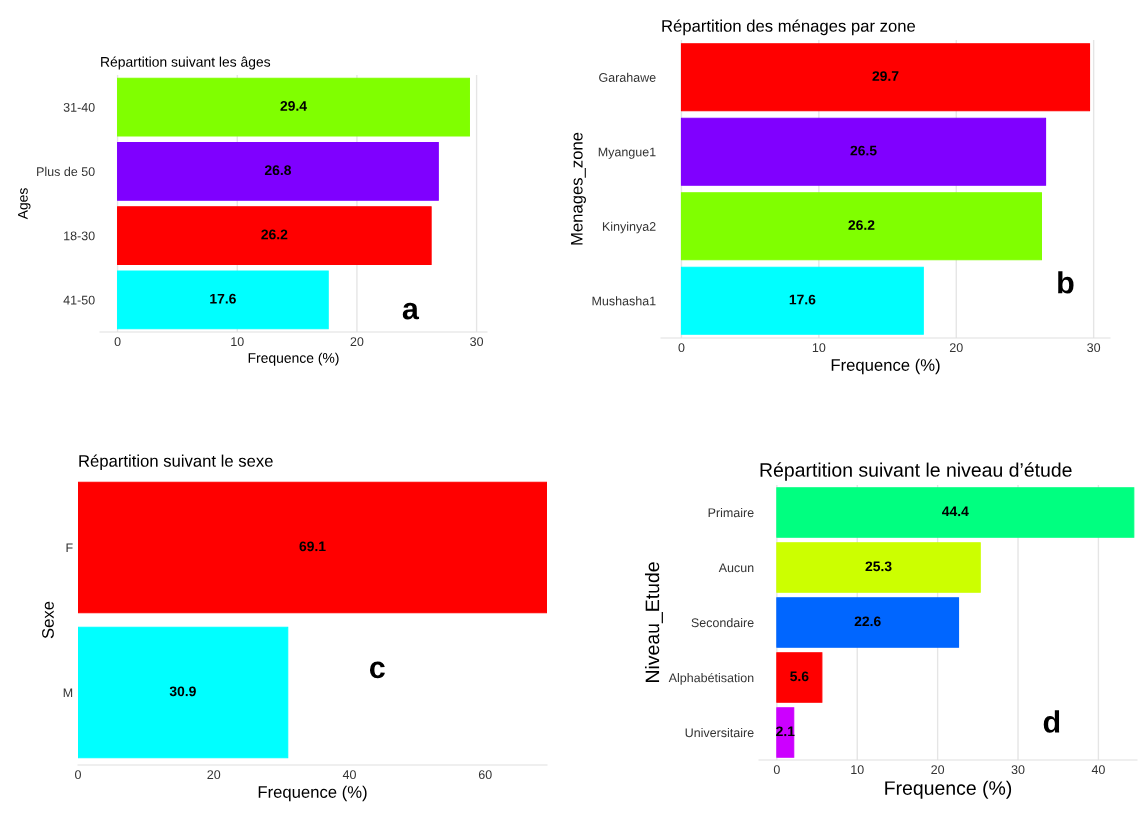  I want to click on y-tick-label: Primaire, so click(731, 512).